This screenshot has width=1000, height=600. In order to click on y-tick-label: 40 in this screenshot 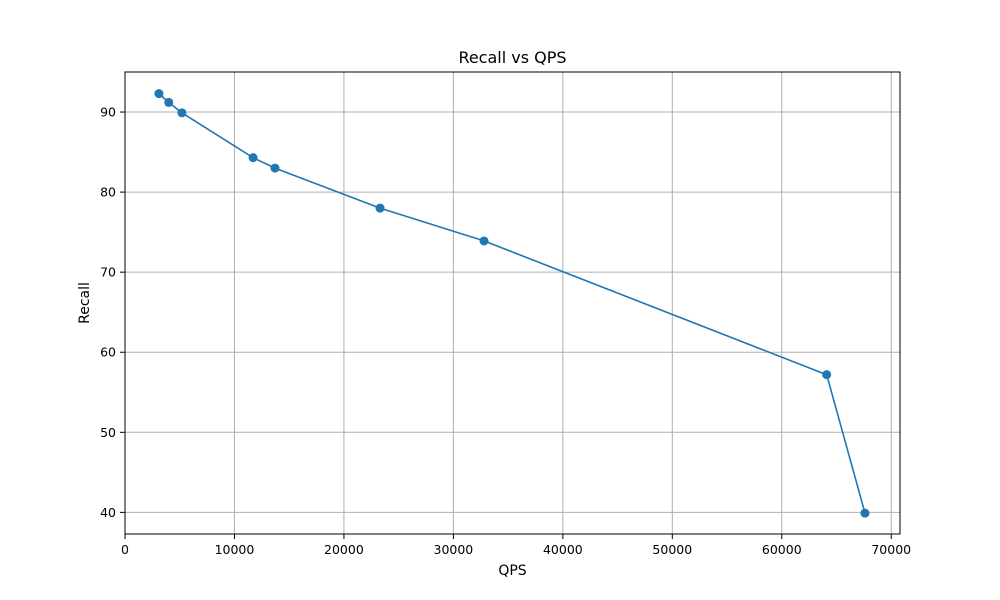, I will do `click(108, 512)`.